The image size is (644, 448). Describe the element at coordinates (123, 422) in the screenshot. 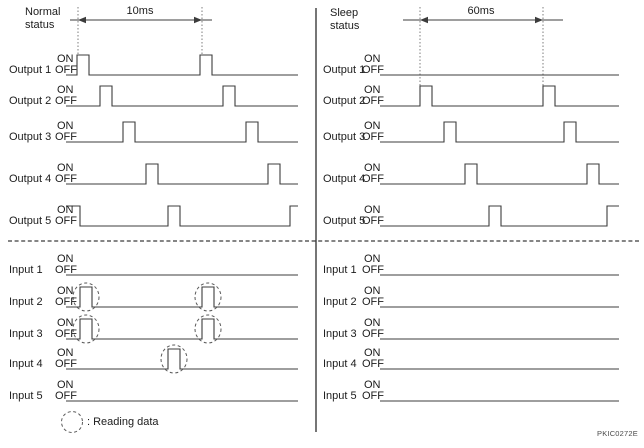

I see `legend-label: : Reading data` at that location.